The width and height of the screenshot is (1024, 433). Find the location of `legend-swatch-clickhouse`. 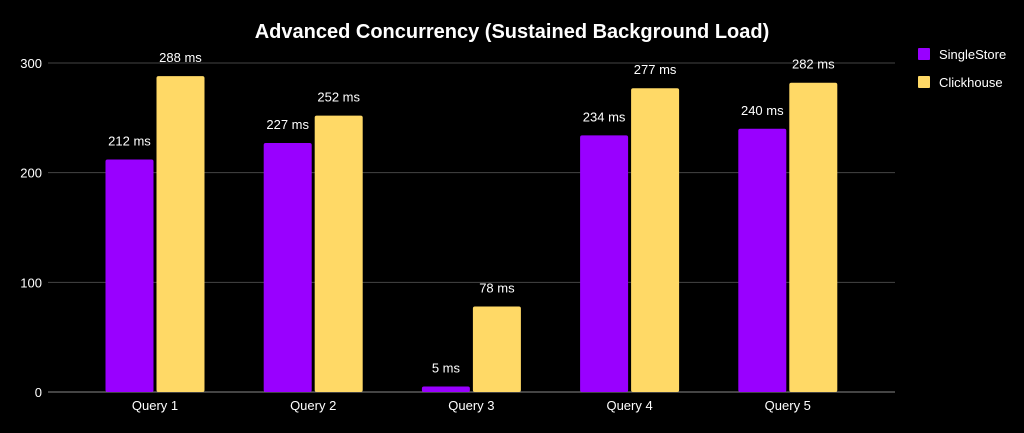

legend-swatch-clickhouse is located at coordinates (924, 82).